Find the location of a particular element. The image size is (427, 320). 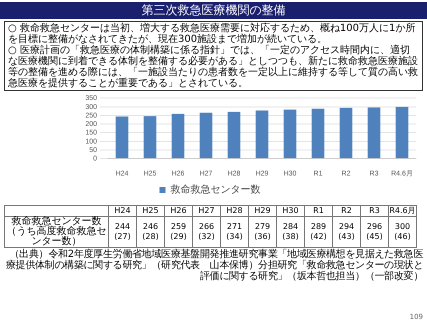

data-label: 246 is located at coordinates (151, 227).